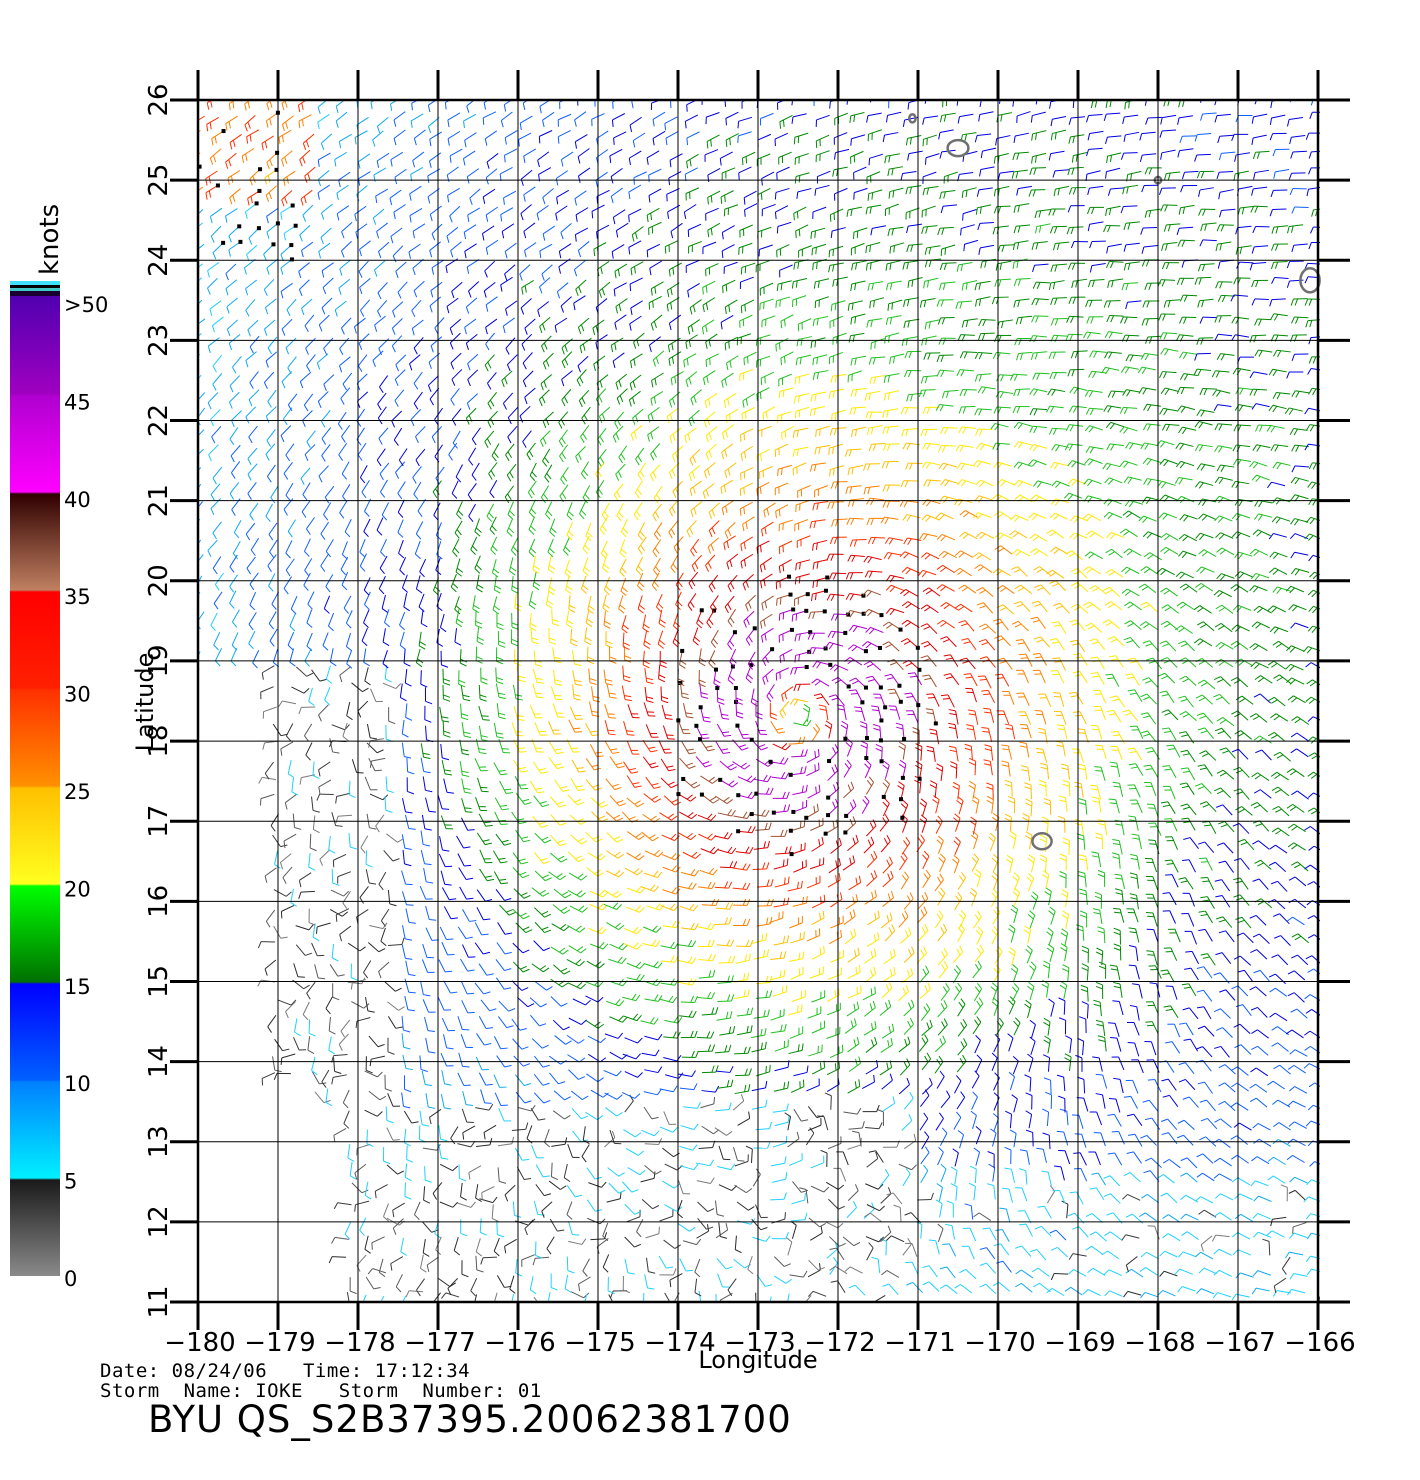 The height and width of the screenshot is (1480, 1420). Describe the element at coordinates (77, 500) in the screenshot. I see `colorbar-label: 40` at that location.